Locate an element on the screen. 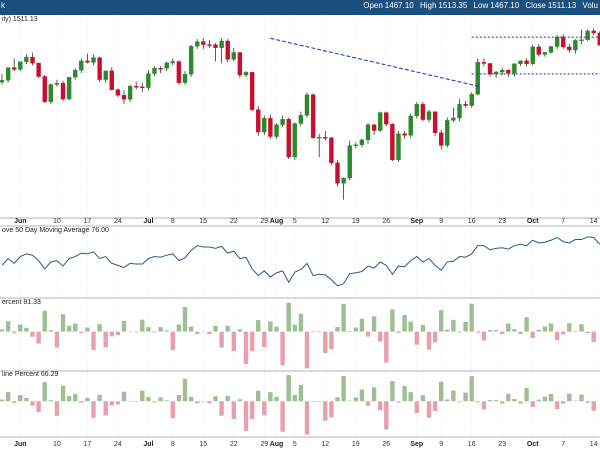  x-tick-label-bottom: Jun is located at coordinates (20, 444).